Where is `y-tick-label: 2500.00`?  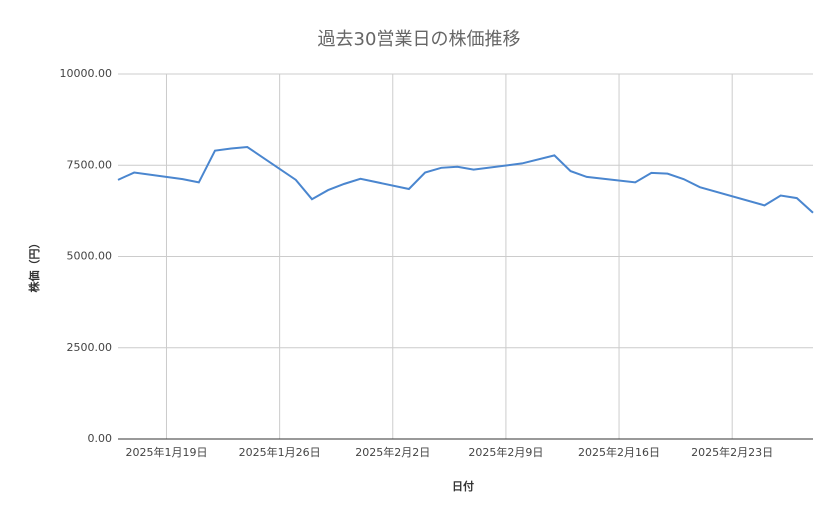
y-tick-label: 2500.00 is located at coordinates (90, 347).